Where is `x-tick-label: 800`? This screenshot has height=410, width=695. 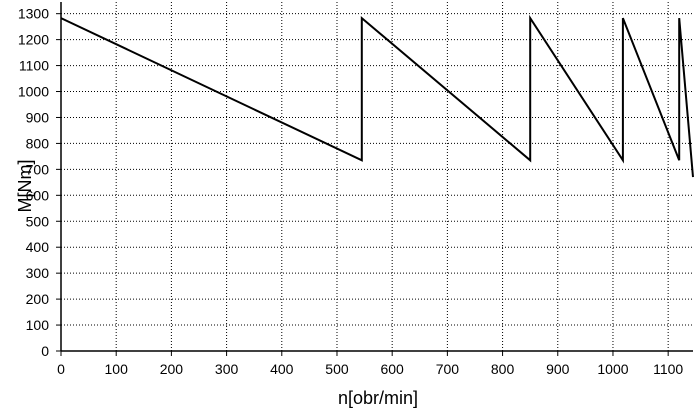
x-tick-label: 800 is located at coordinates (503, 369).